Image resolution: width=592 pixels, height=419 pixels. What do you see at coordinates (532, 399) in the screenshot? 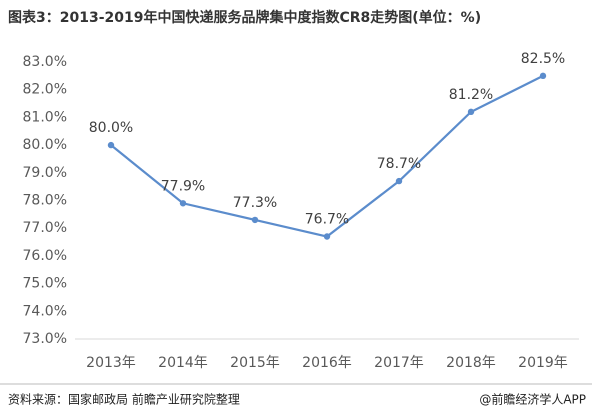
I see `brand: @前瞻经济学人APP` at bounding box center [532, 399].